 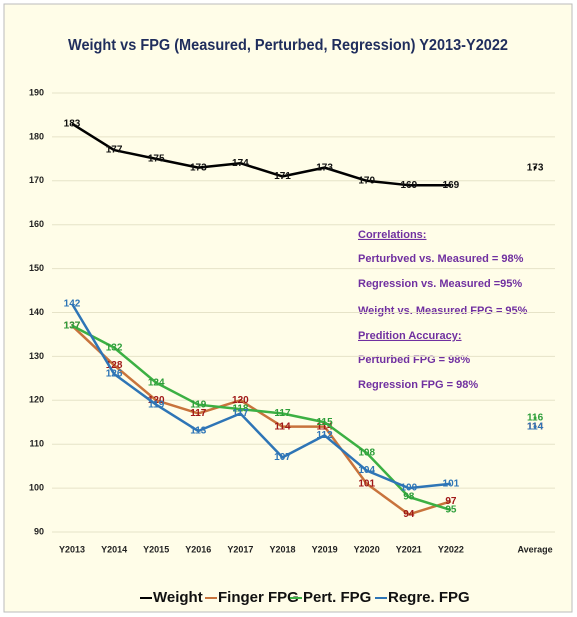 What do you see at coordinates (282, 549) in the screenshot?
I see `x-tick-label: Y2018` at bounding box center [282, 549].